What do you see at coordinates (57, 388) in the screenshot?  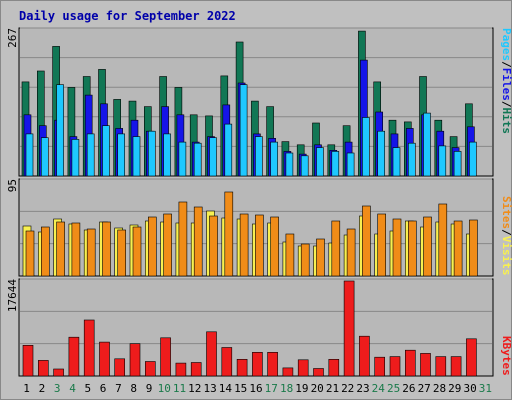 I see `day-label: 3` at bounding box center [57, 388].